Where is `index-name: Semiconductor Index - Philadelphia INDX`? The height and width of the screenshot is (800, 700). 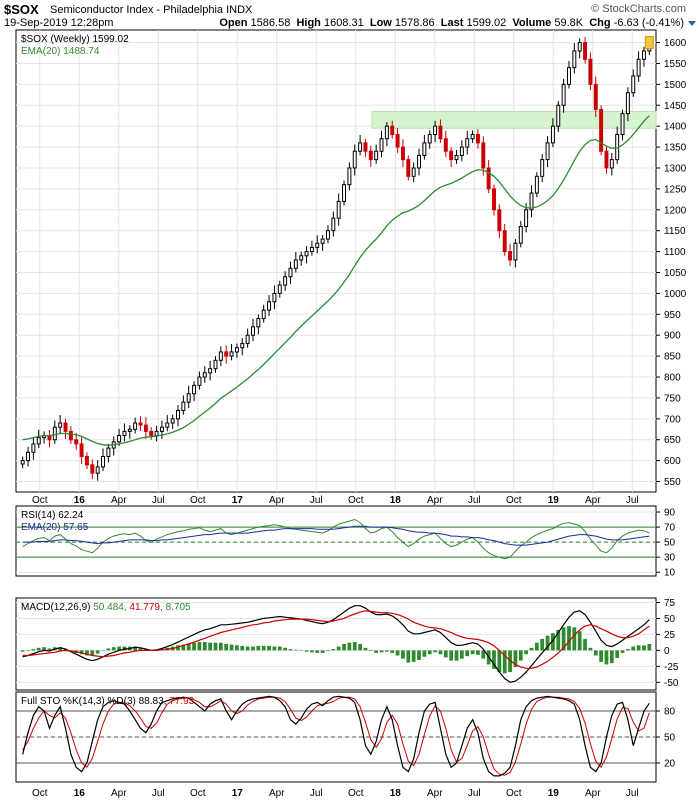 index-name: Semiconductor Index - Philadelphia INDX is located at coordinates (151, 10).